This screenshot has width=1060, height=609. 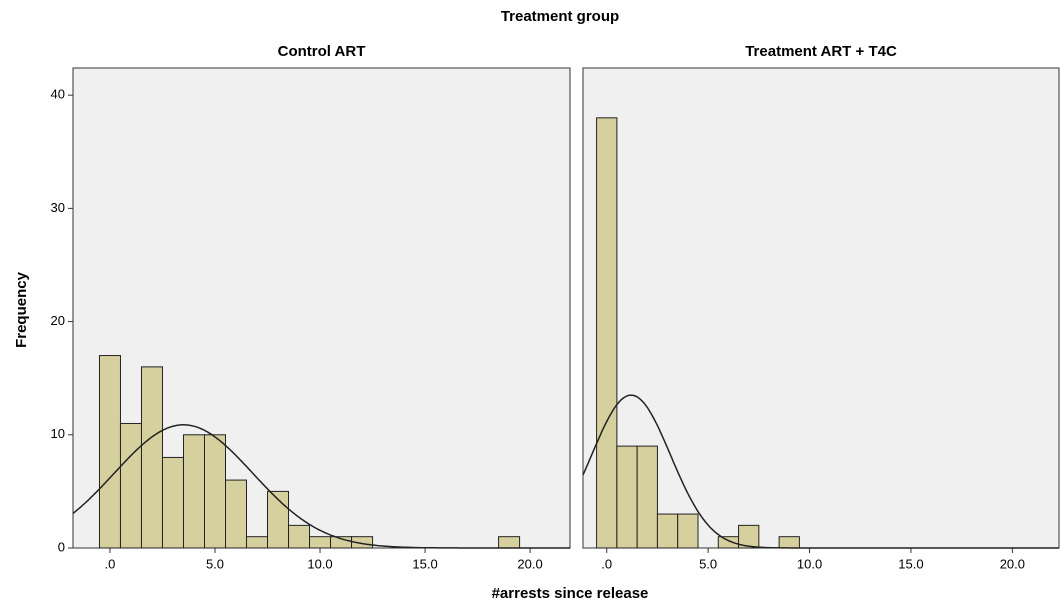 I want to click on panel-title: Treatment ART + T4C, so click(x=821, y=51).